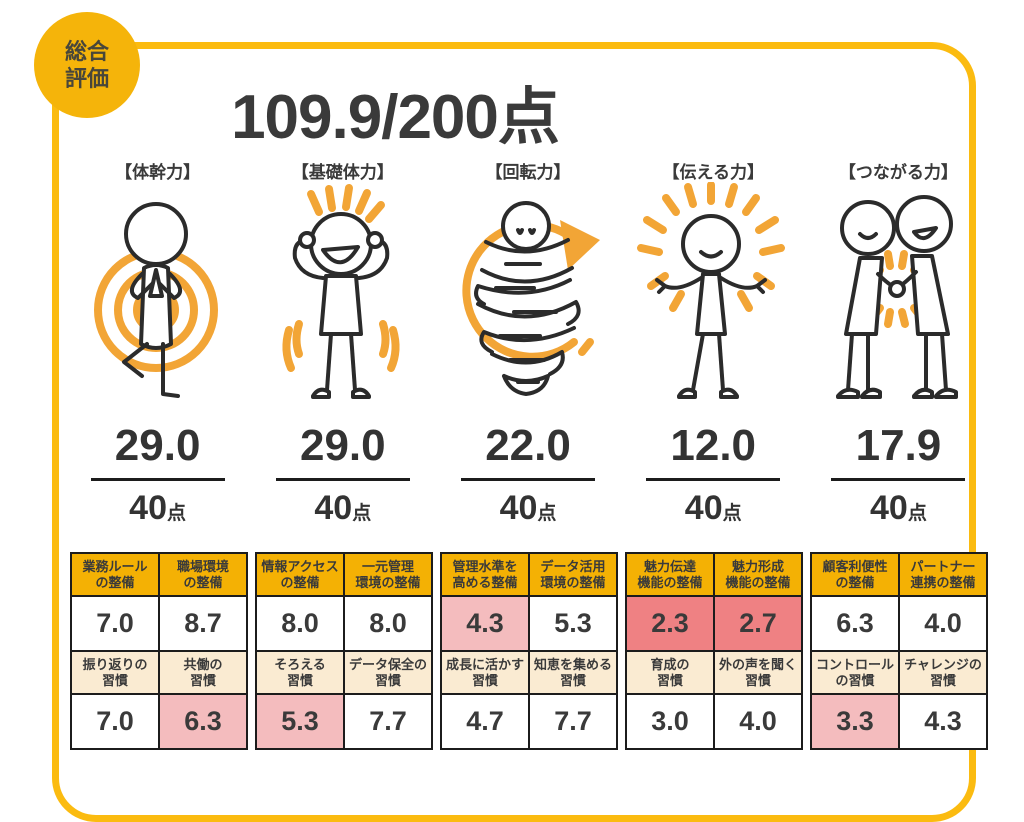 The width and height of the screenshot is (1024, 822). What do you see at coordinates (670, 672) in the screenshot?
I see `shukan-header: 育成の 習慣` at bounding box center [670, 672].